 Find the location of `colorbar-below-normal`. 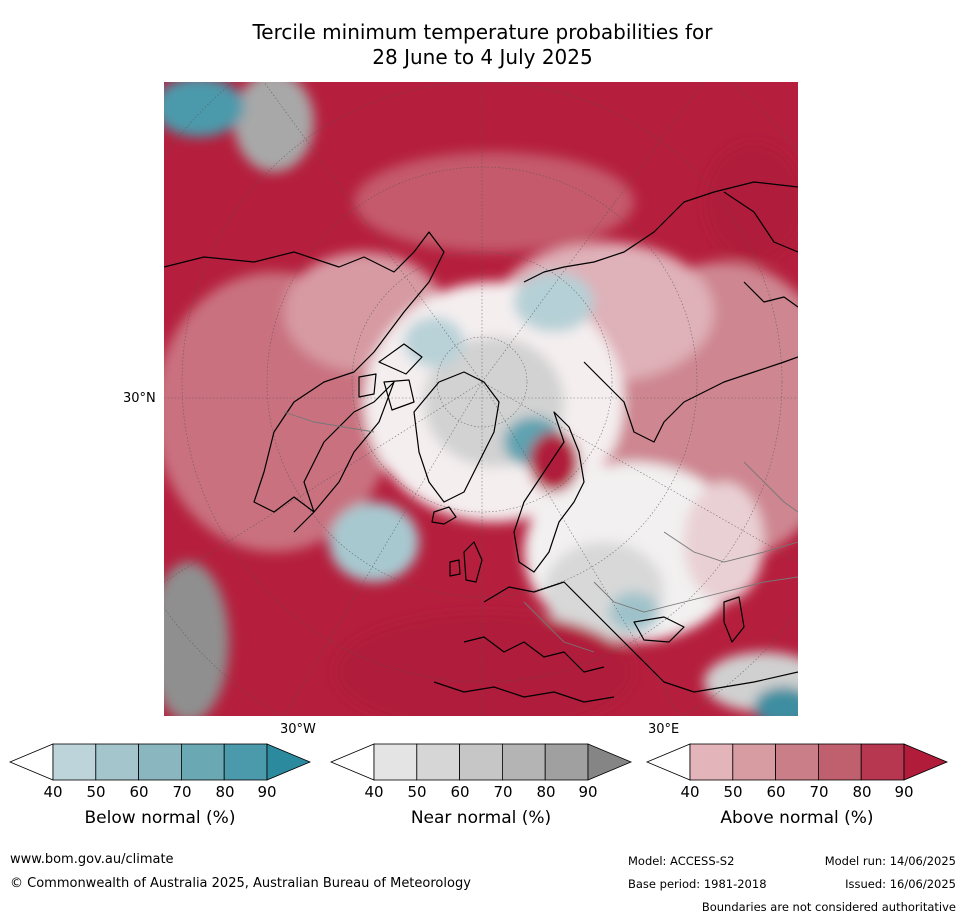

colorbar-below-normal is located at coordinates (160, 763).